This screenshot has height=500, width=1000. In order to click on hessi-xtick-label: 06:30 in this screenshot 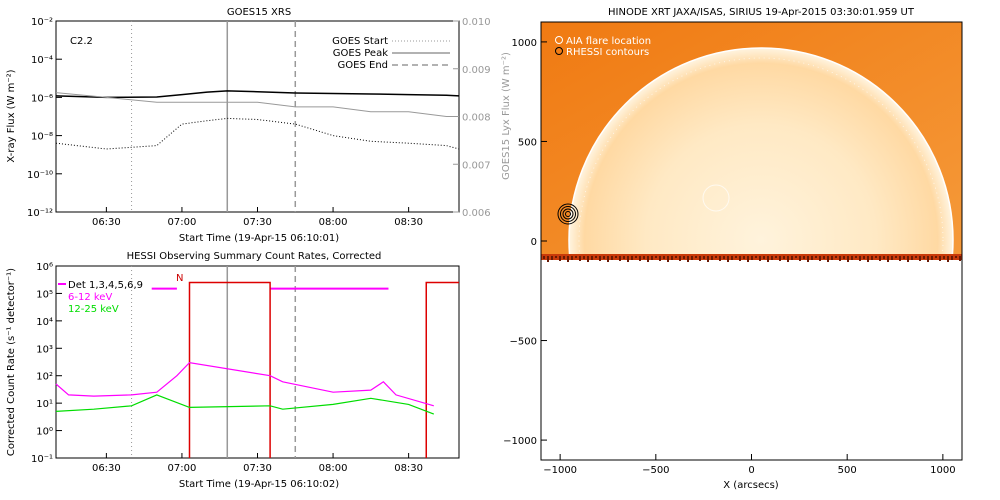, I will do `click(106, 468)`.